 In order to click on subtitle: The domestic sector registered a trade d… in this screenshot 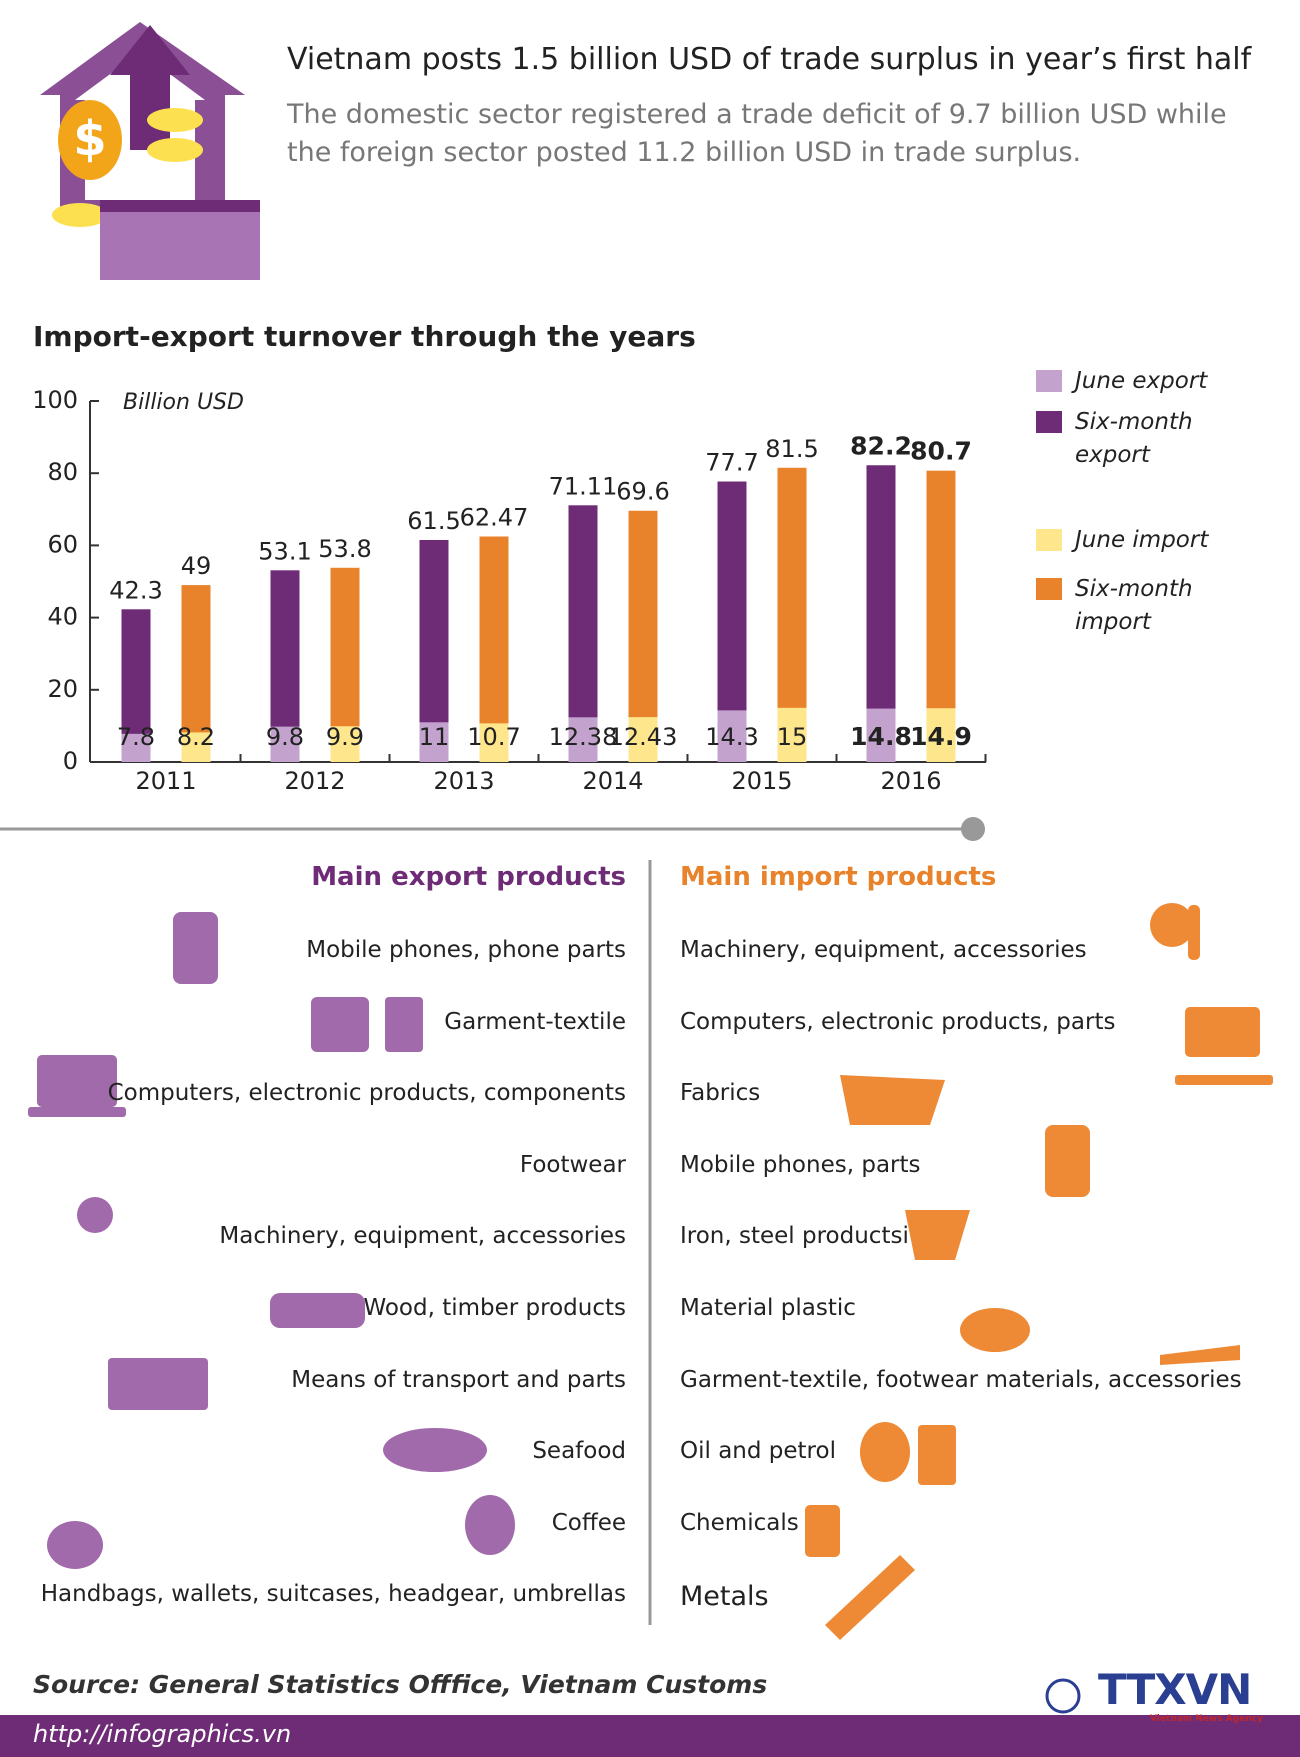, I will do `click(757, 133)`.